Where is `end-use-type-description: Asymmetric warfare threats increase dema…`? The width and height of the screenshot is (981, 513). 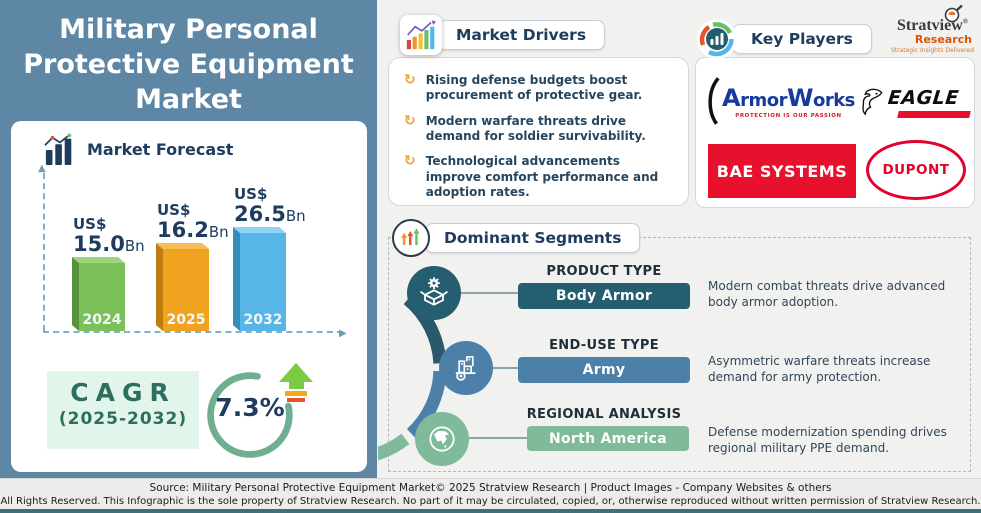
end-use-type-description: Asymmetric warfare threats increase dema… is located at coordinates (819, 369).